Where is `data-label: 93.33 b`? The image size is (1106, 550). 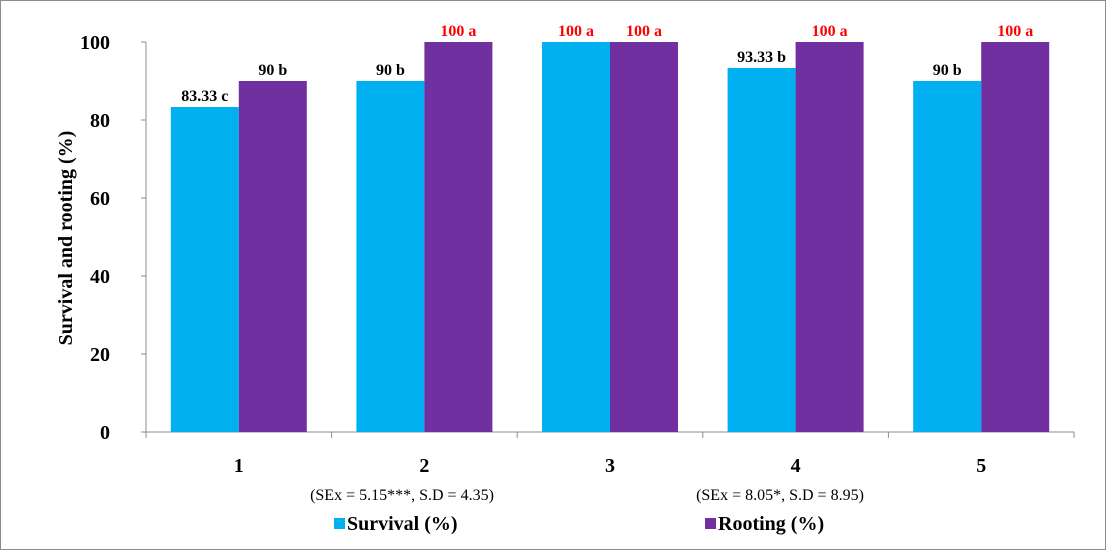 data-label: 93.33 b is located at coordinates (761, 57).